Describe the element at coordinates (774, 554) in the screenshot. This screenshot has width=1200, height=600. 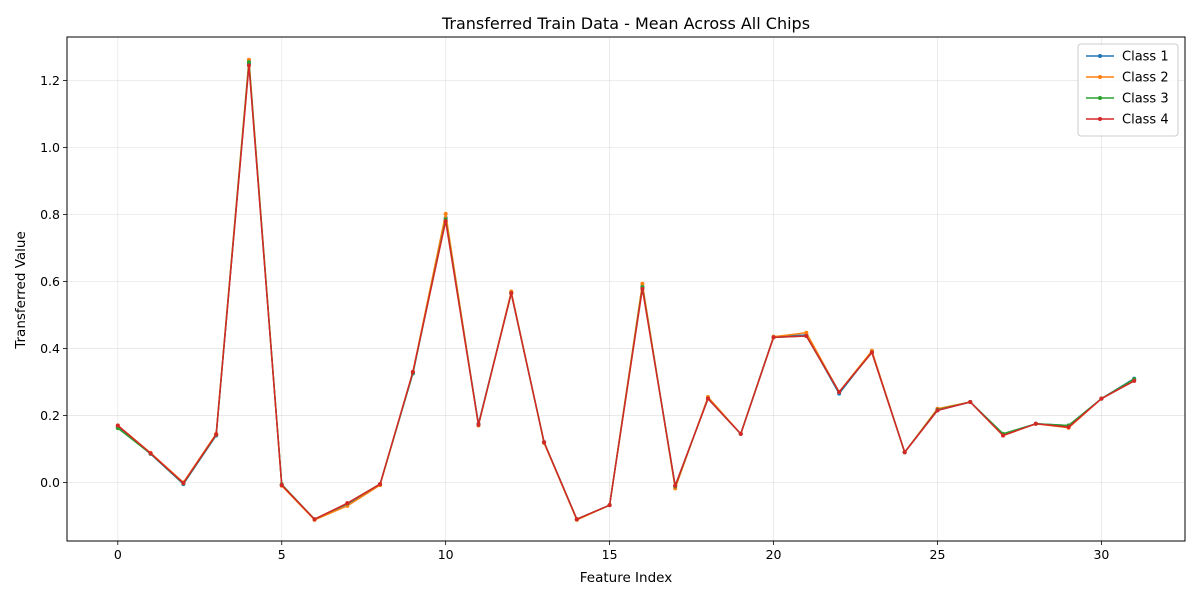
I see `x-tick-label: 20` at that location.